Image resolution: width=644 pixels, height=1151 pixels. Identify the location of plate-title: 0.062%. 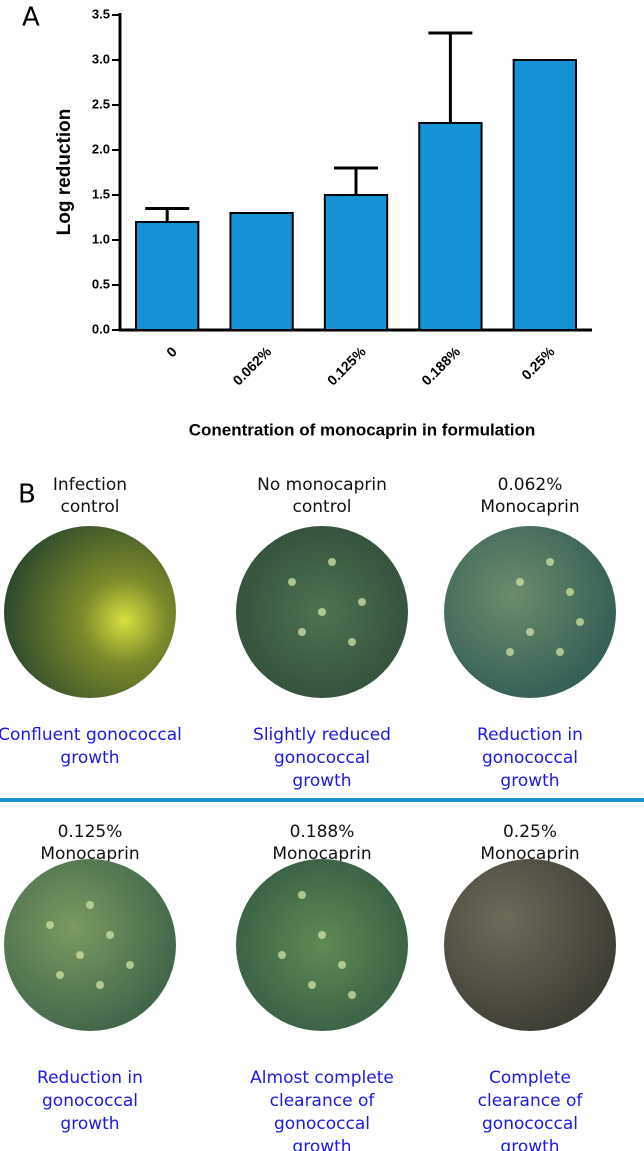
(530, 485).